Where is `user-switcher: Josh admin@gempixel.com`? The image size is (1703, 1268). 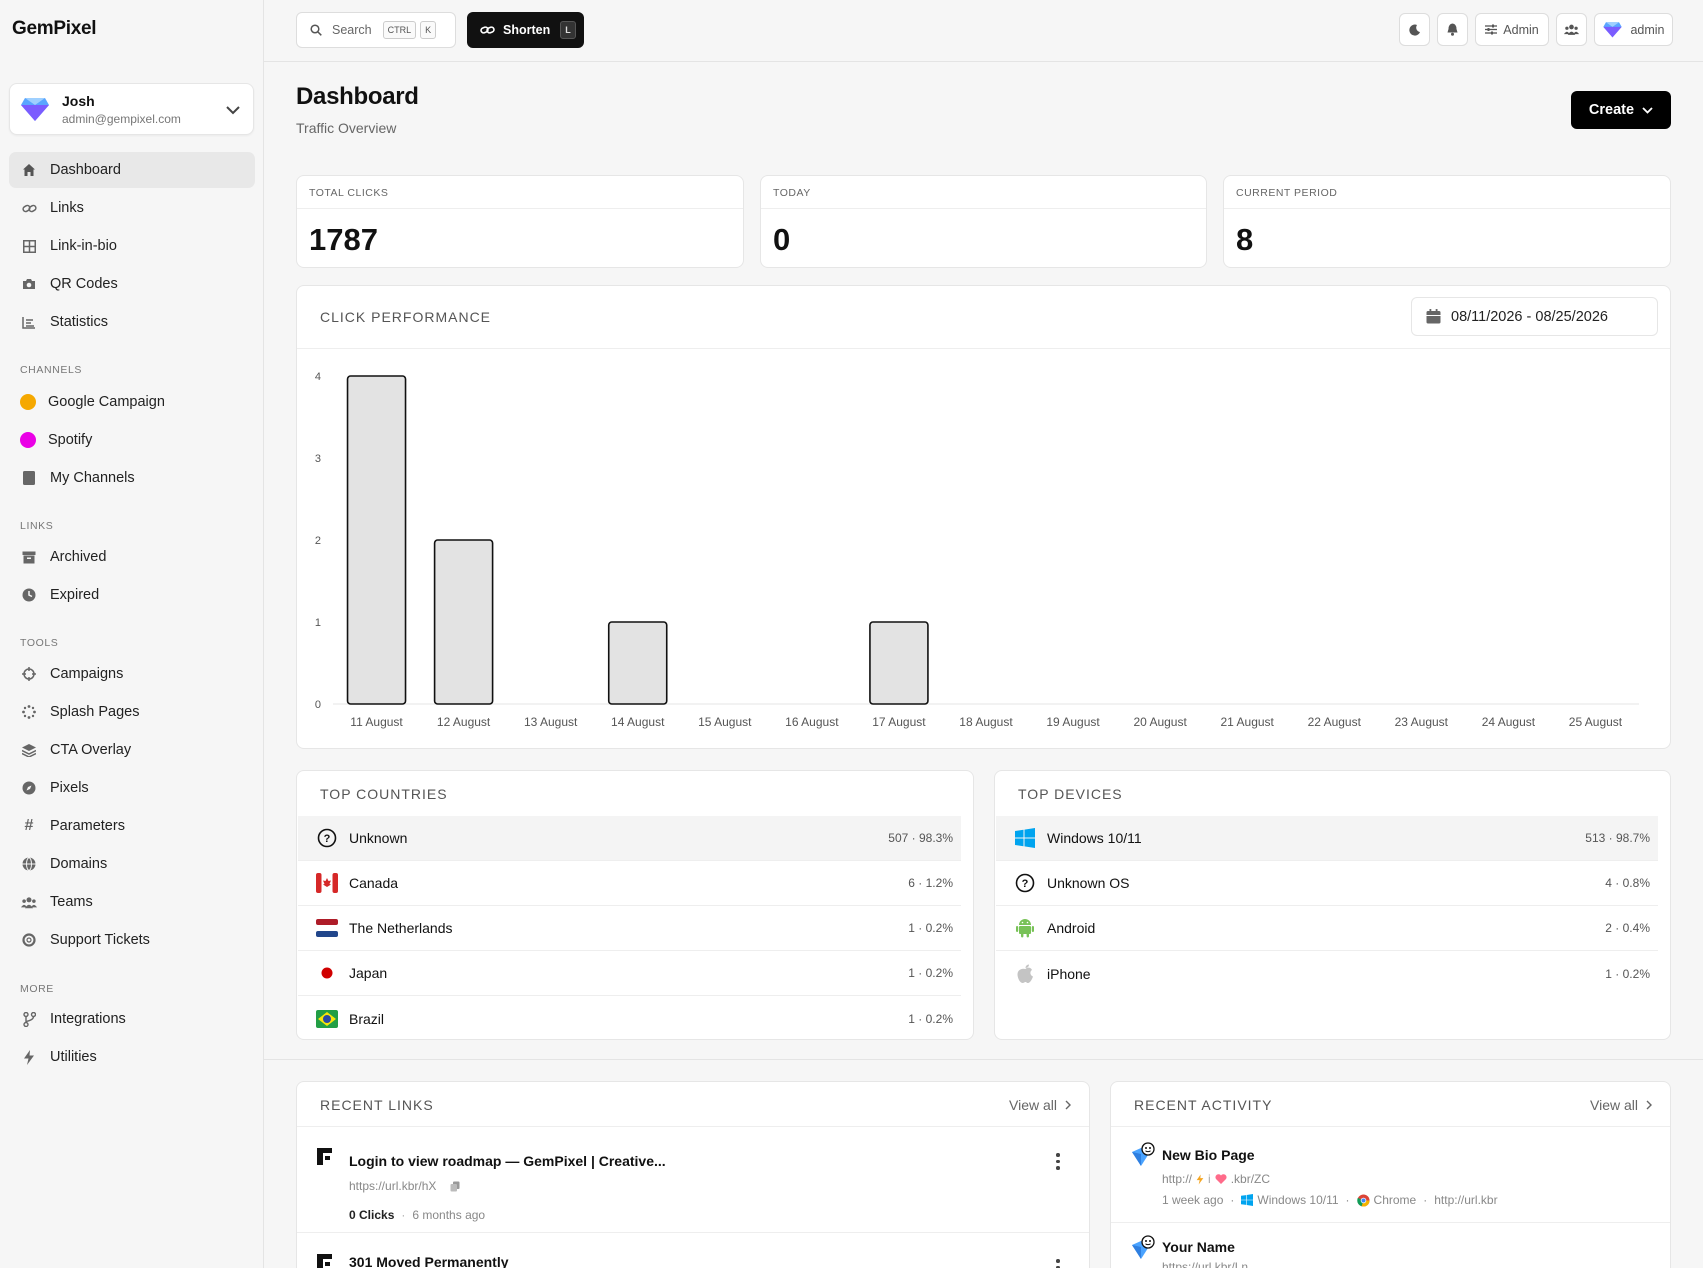 user-switcher: Josh admin@gempixel.com is located at coordinates (131, 109).